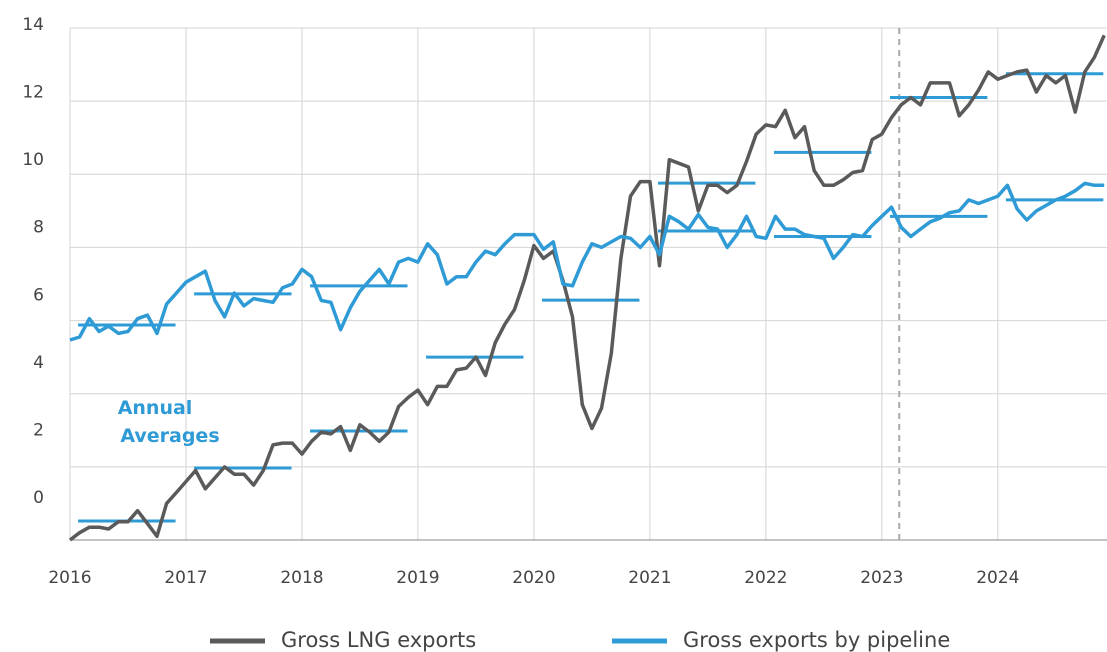  I want to click on legend-label: Gross LNG exports, so click(378, 640).